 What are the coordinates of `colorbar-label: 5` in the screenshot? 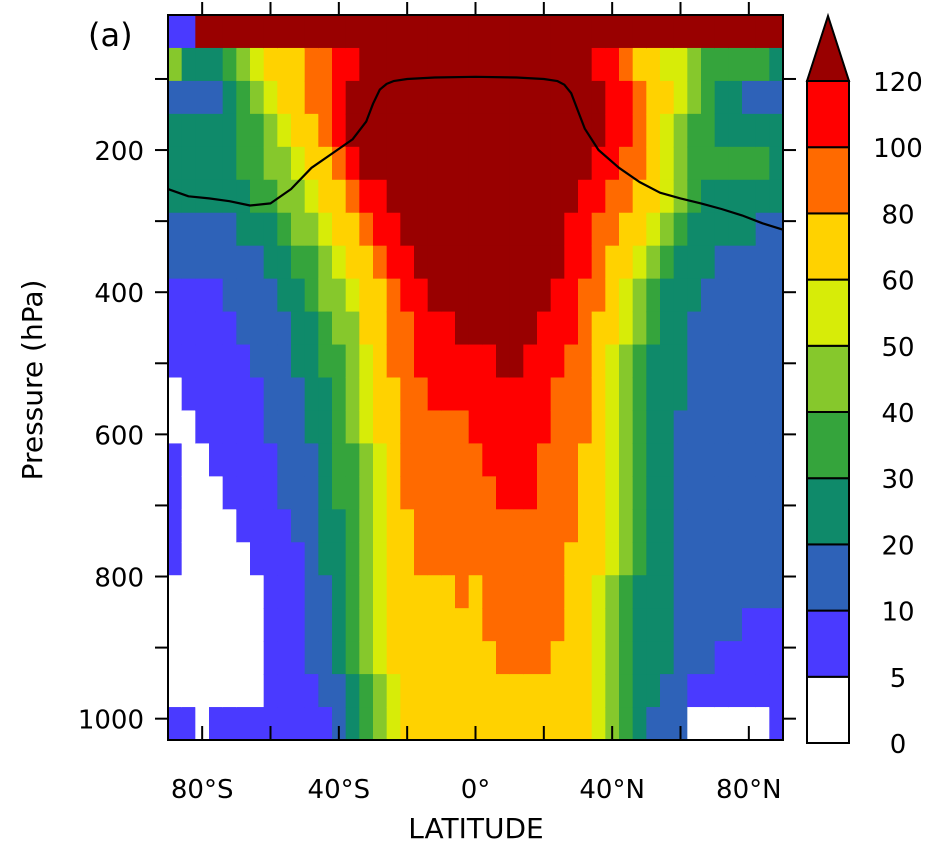 It's located at (898, 679).